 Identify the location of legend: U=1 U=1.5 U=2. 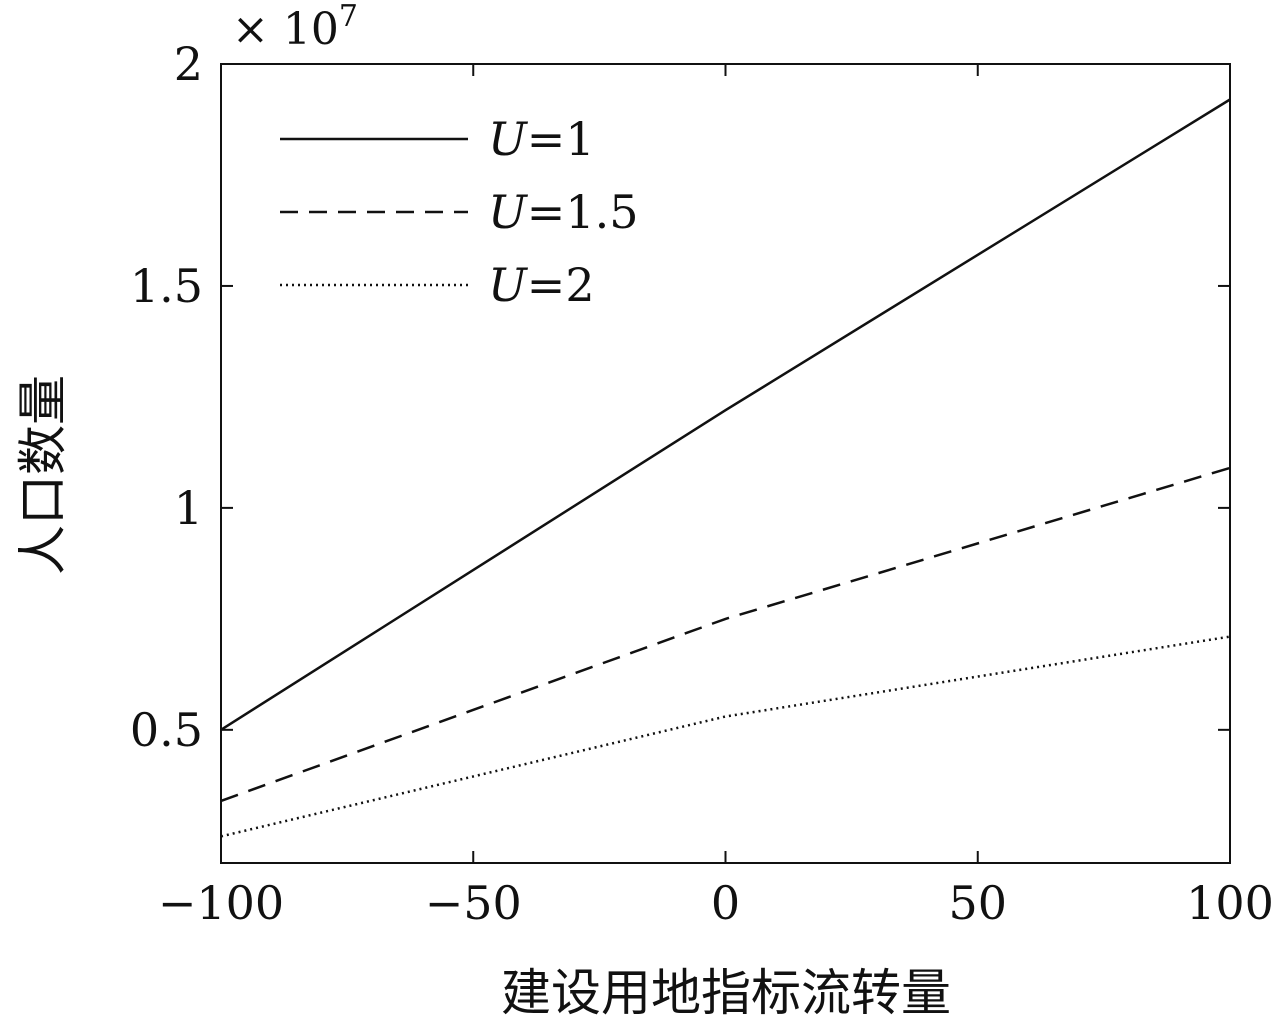
(459, 212).